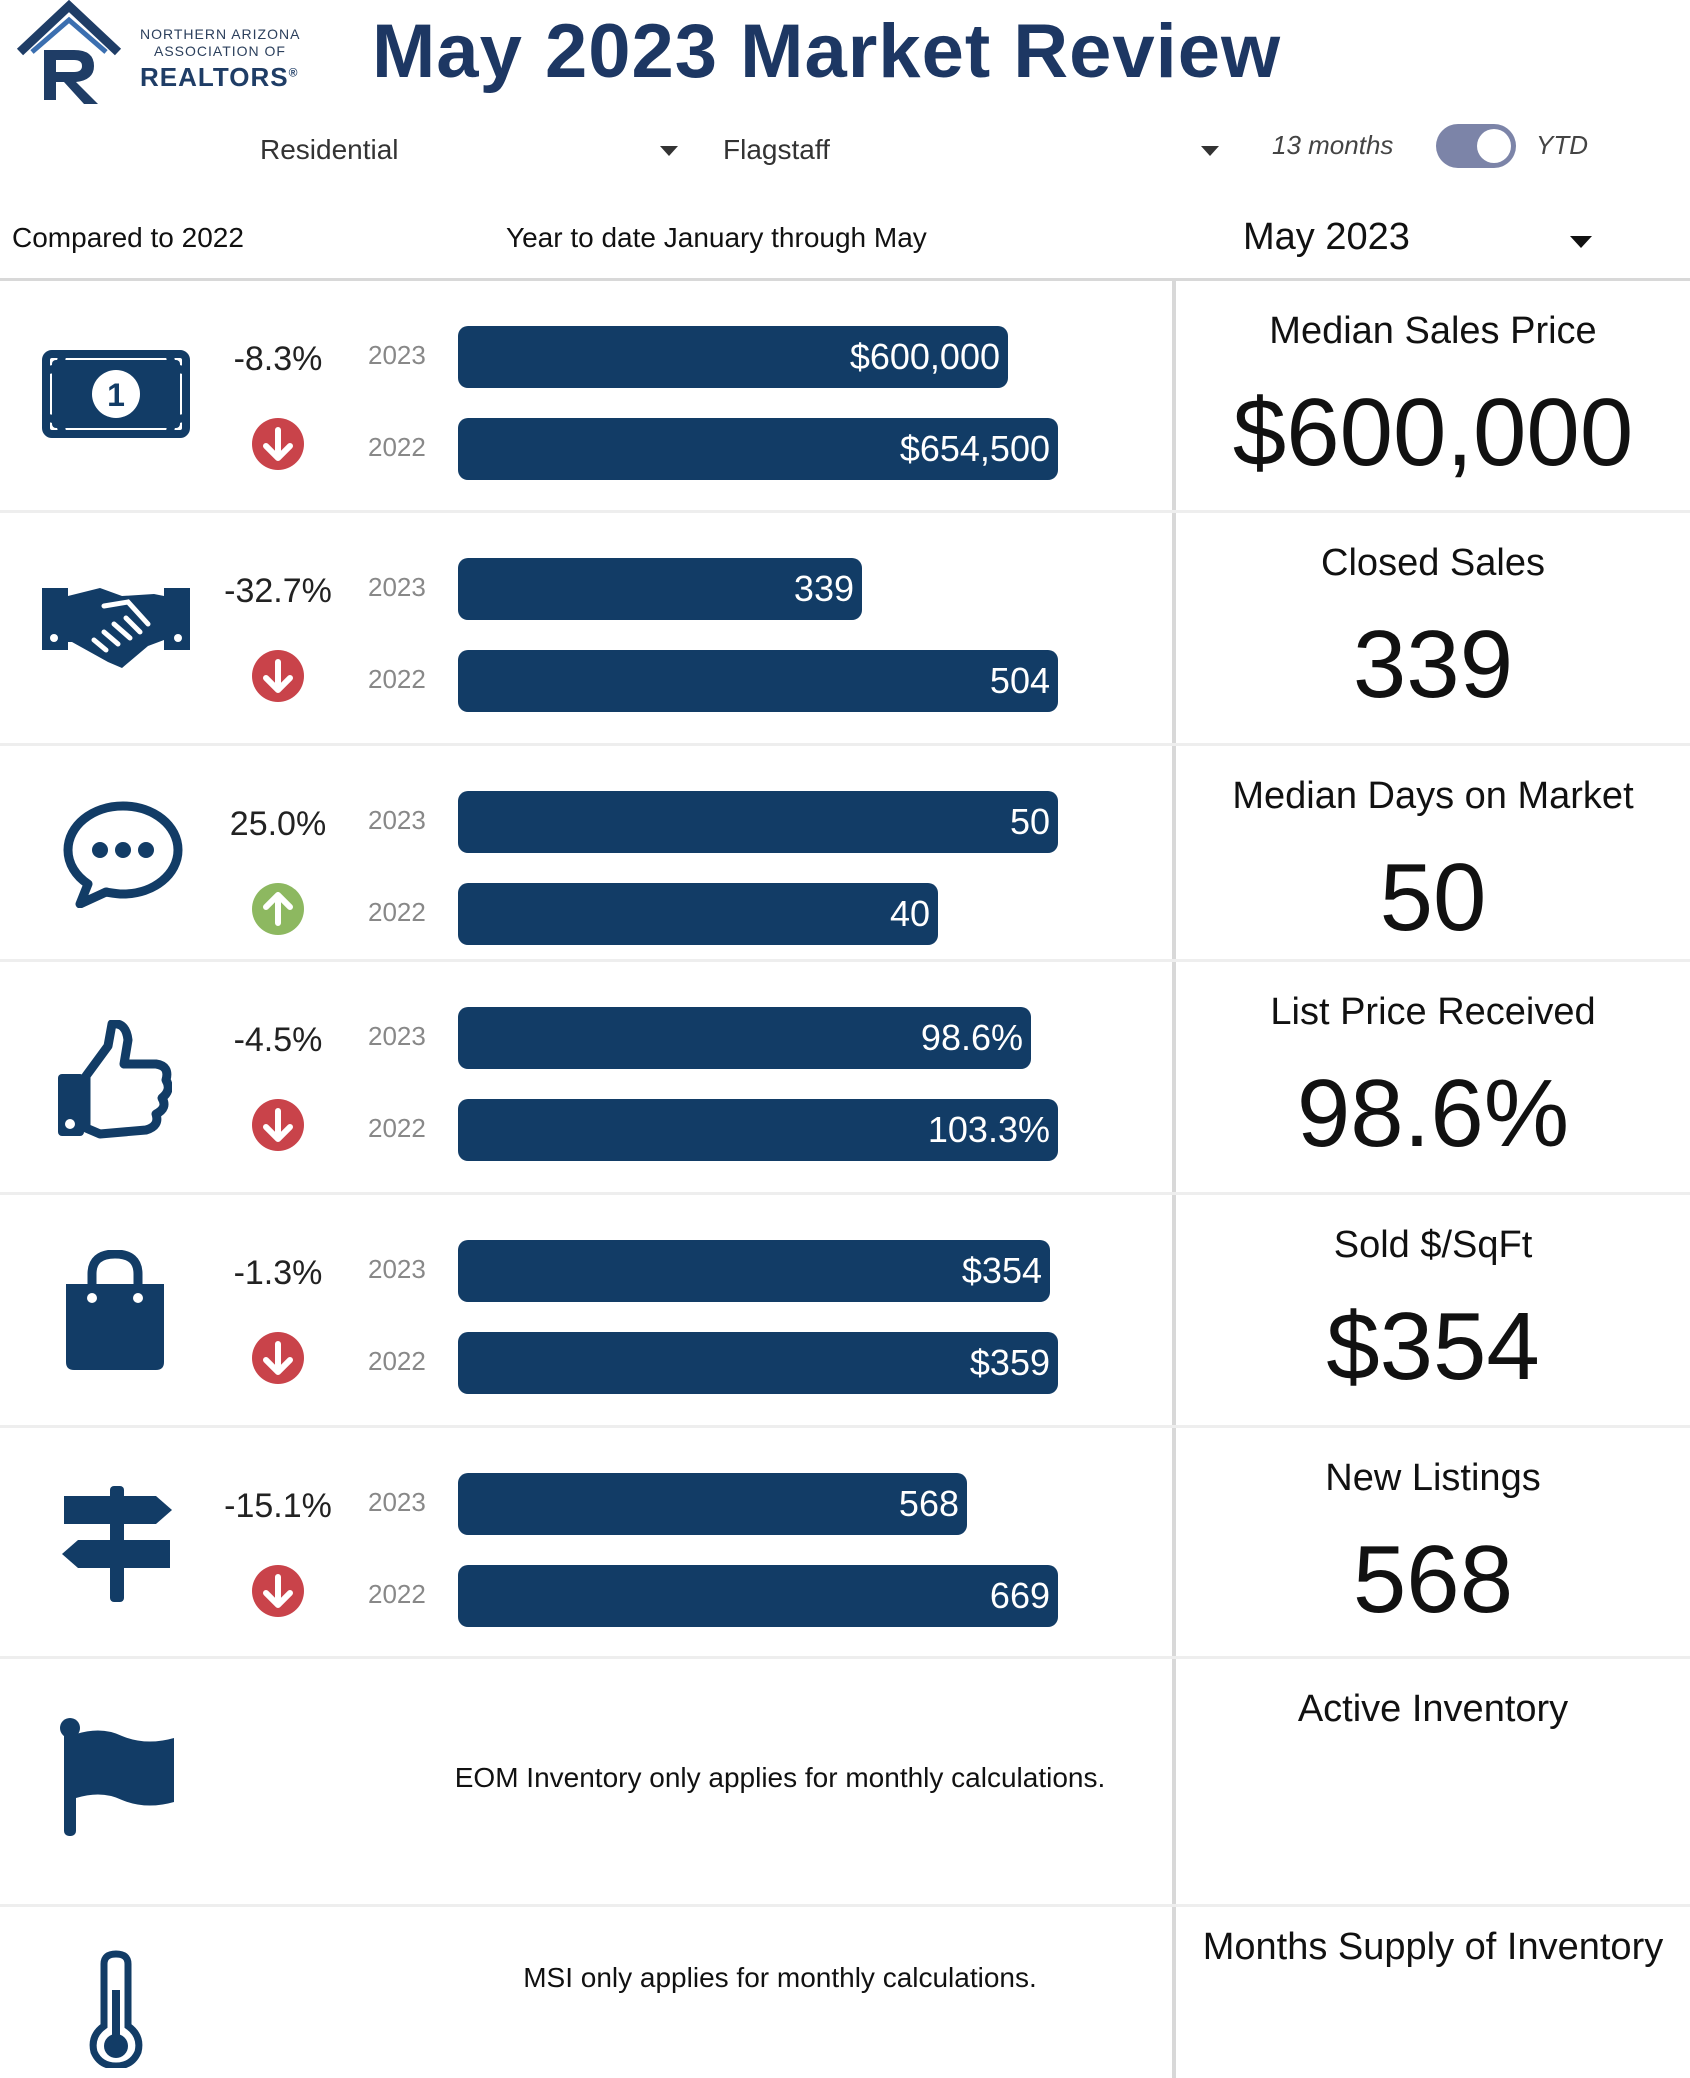 This screenshot has height=2078, width=1690. I want to click on bar-current-year: 50, so click(758, 822).